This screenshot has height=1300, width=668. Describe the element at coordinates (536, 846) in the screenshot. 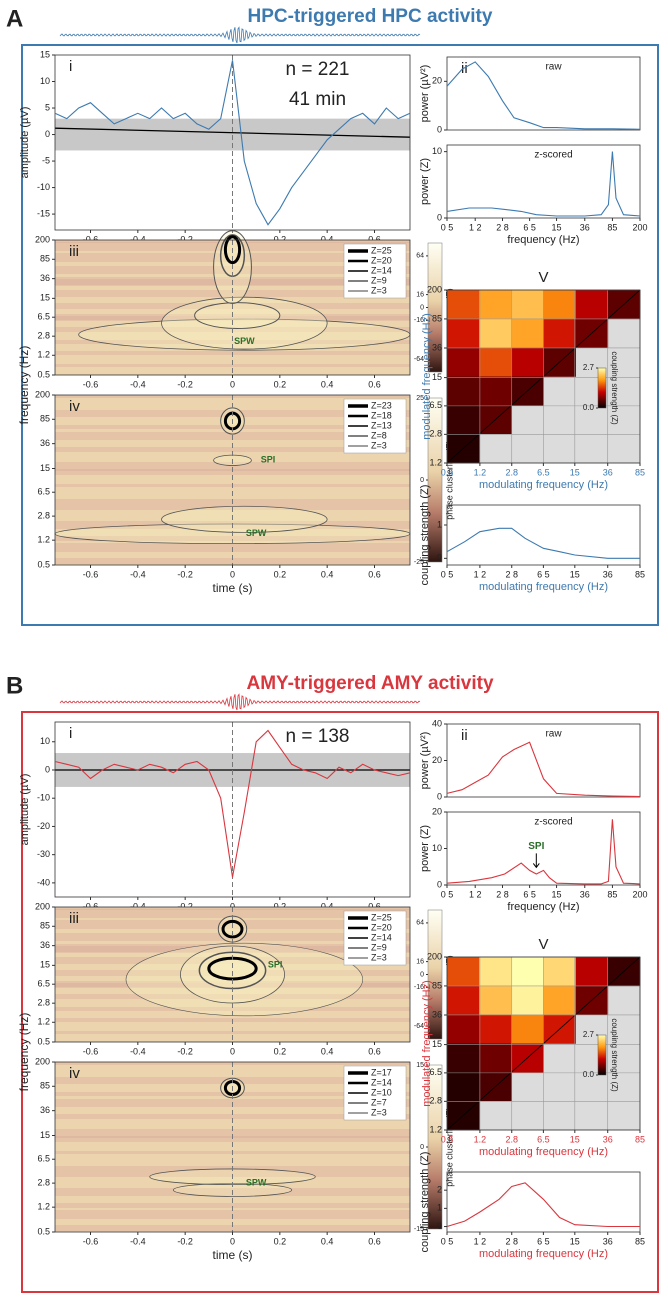

I see `annotation: SPI` at that location.